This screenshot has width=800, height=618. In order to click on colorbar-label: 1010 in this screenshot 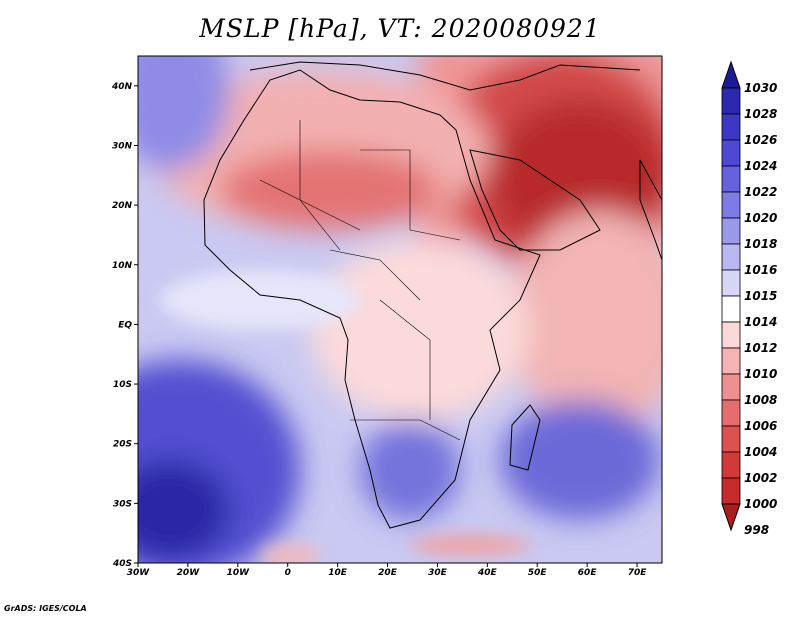, I will do `click(760, 374)`.